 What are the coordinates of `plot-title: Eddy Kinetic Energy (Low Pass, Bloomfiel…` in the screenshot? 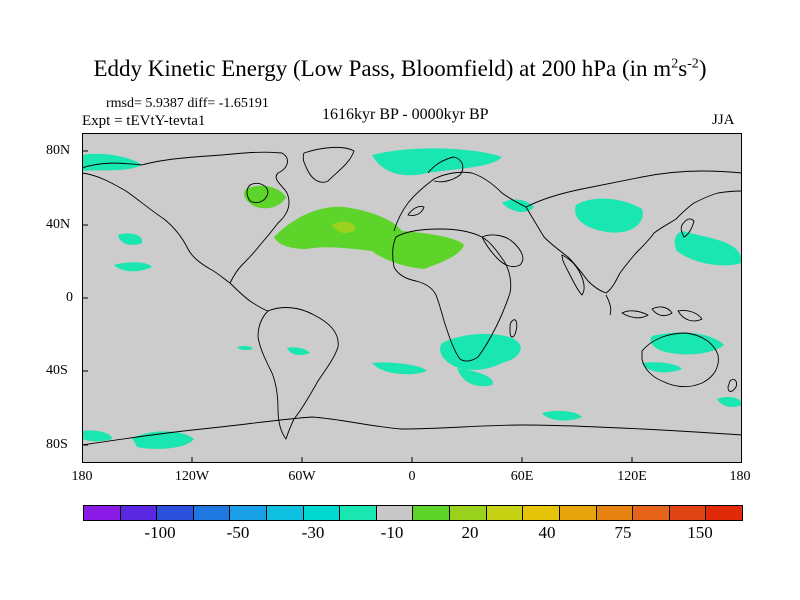 It's located at (400, 68).